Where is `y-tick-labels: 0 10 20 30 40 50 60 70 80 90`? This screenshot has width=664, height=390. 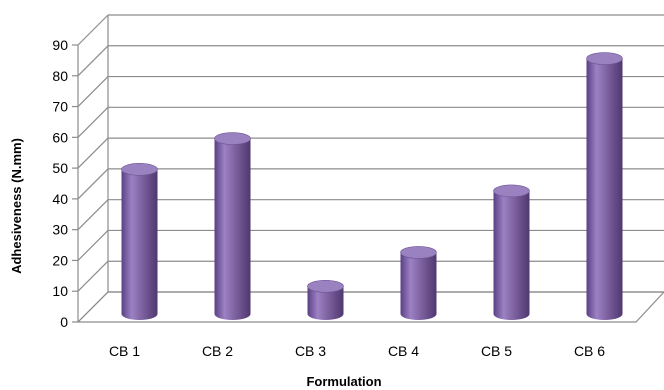 y-tick-labels: 0 10 20 30 40 50 60 70 80 90 is located at coordinates (60, 183).